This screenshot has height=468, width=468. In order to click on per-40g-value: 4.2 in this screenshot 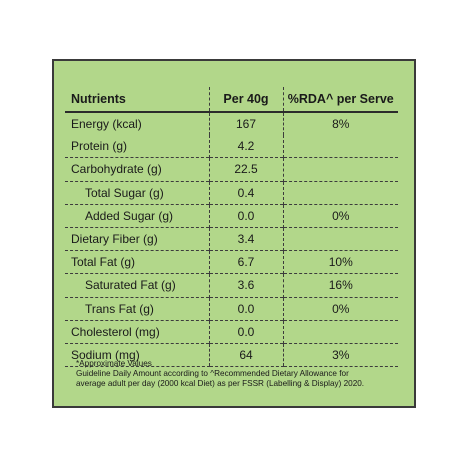, I will do `click(245, 146)`.